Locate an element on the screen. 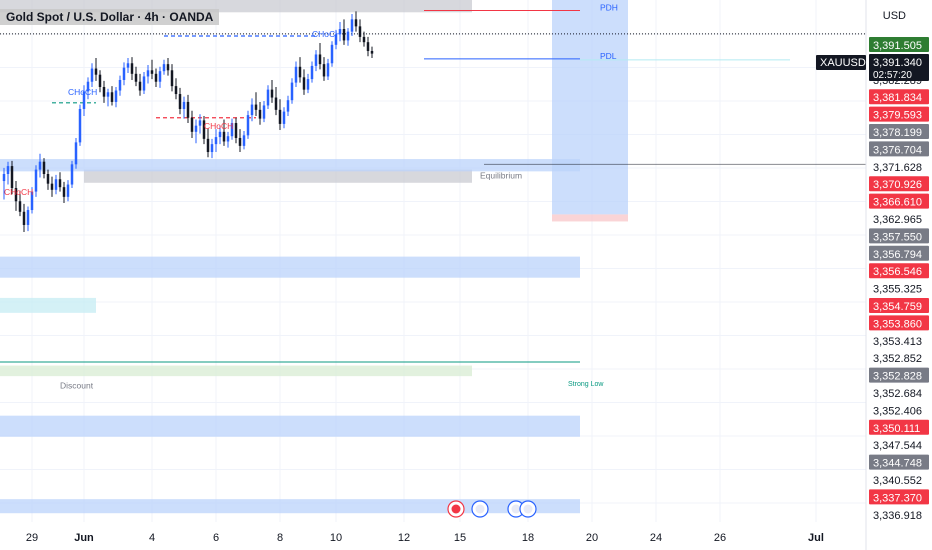 The width and height of the screenshot is (932, 550). symbol-badge: XAUUSD is located at coordinates (841, 62).